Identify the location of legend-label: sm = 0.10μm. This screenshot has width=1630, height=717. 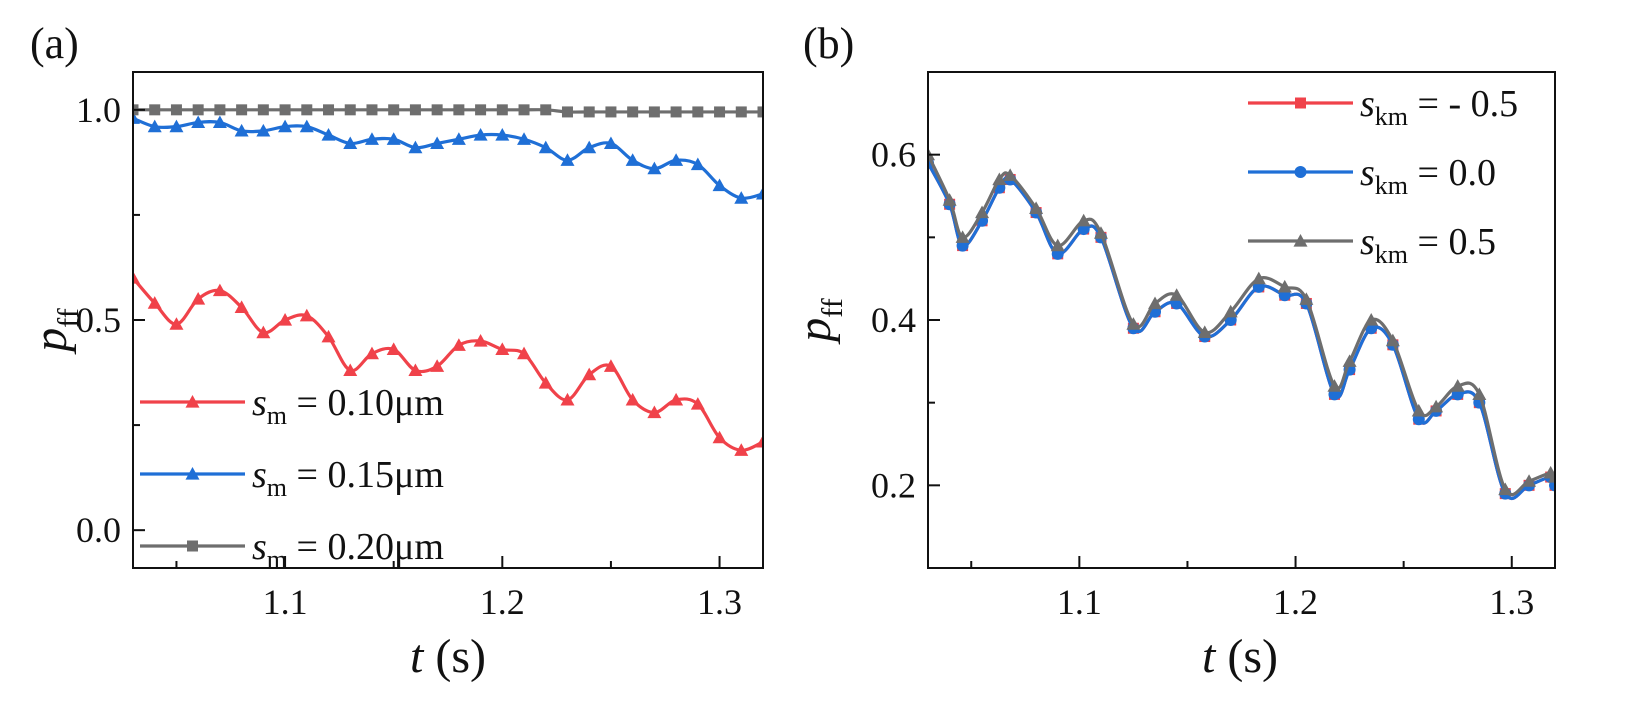
(348, 406).